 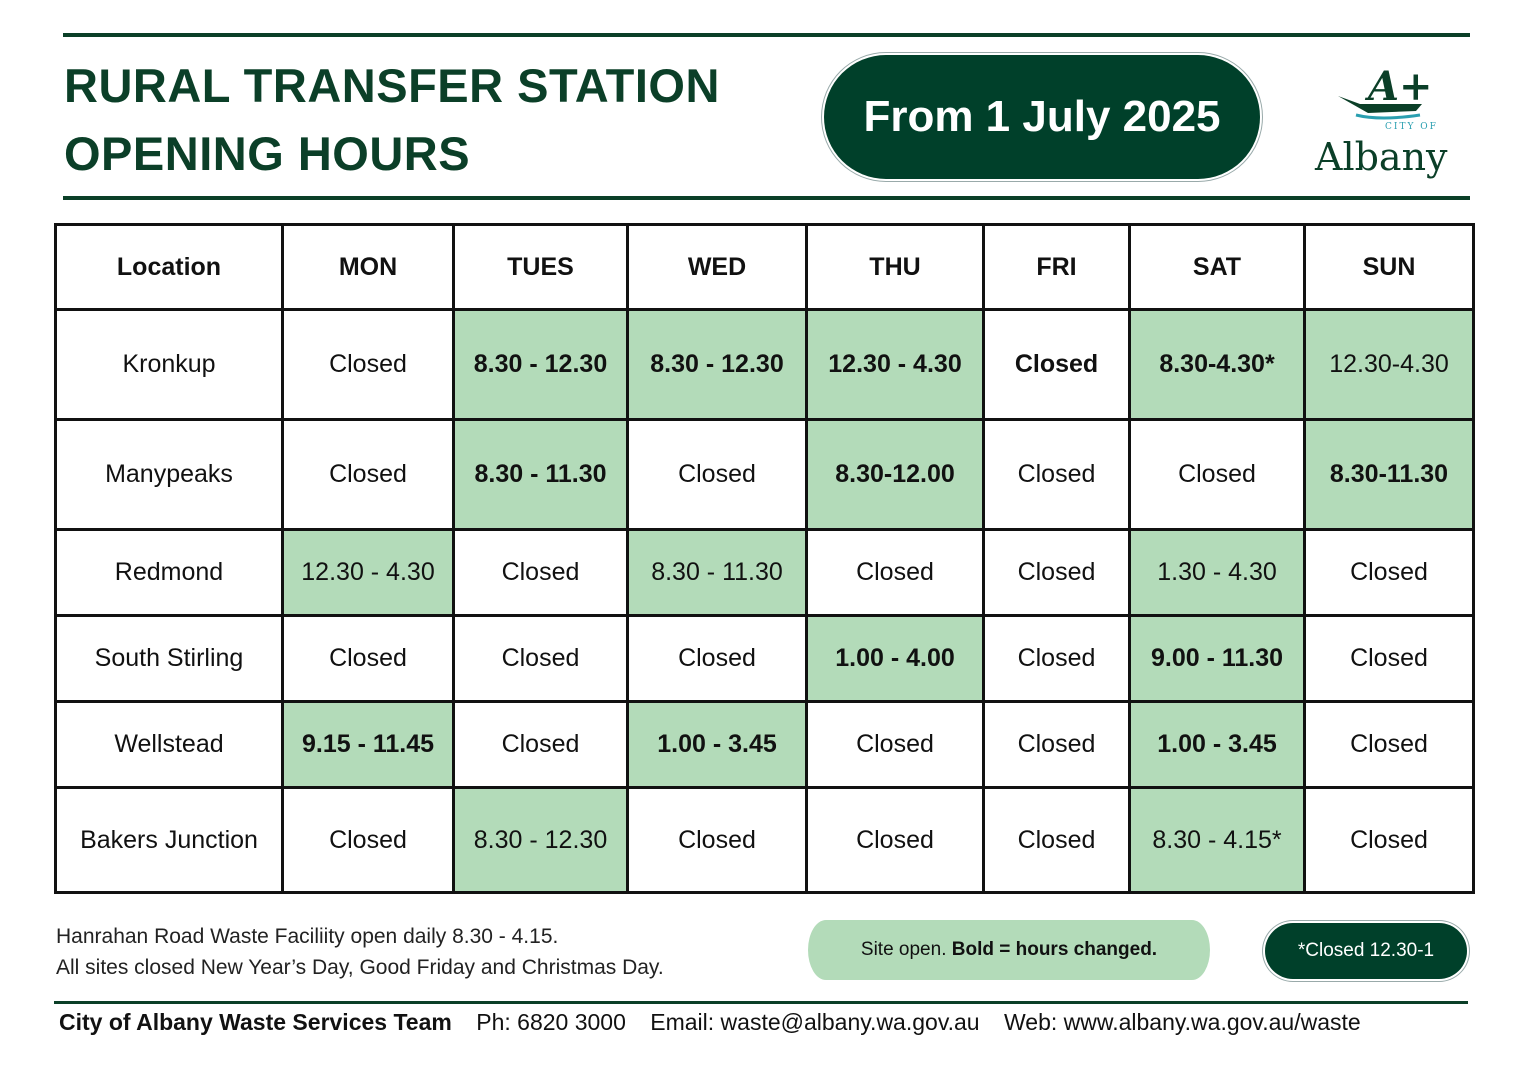 What do you see at coordinates (1398, 86) in the screenshot?
I see `svg-text: A+` at bounding box center [1398, 86].